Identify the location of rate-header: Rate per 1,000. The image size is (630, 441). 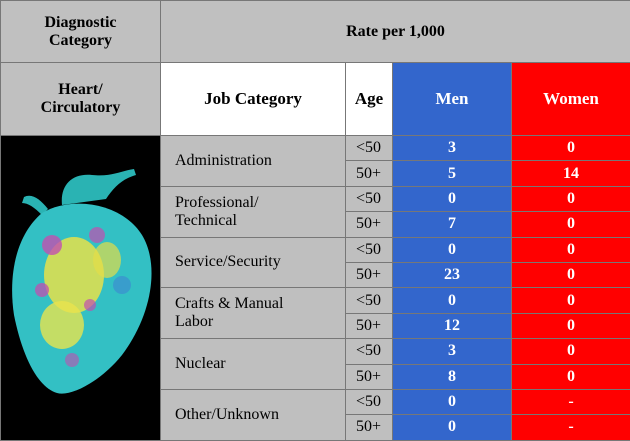
(395, 32).